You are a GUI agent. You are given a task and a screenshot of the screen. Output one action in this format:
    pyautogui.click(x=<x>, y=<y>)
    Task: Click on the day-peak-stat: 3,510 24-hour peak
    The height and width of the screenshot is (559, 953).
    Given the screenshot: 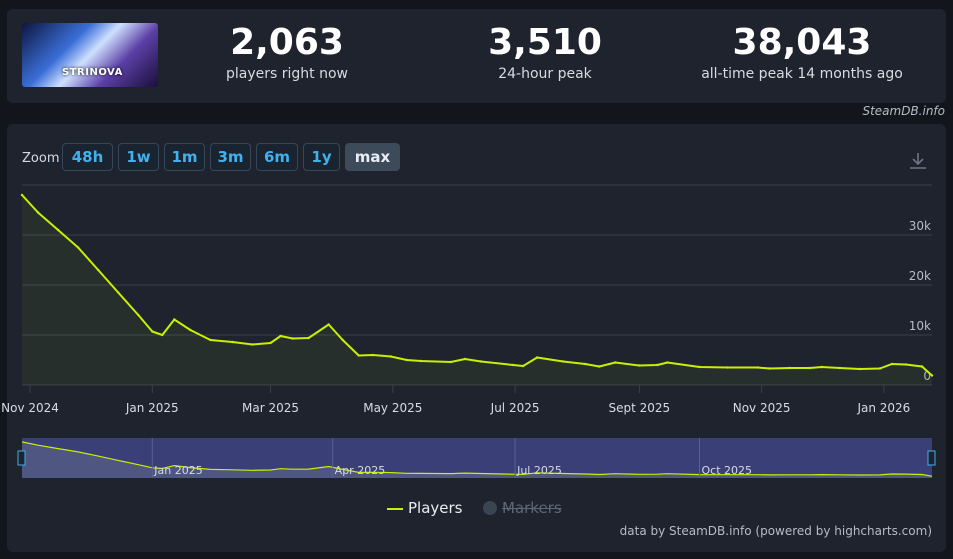 What is the action you would take?
    pyautogui.click(x=545, y=53)
    